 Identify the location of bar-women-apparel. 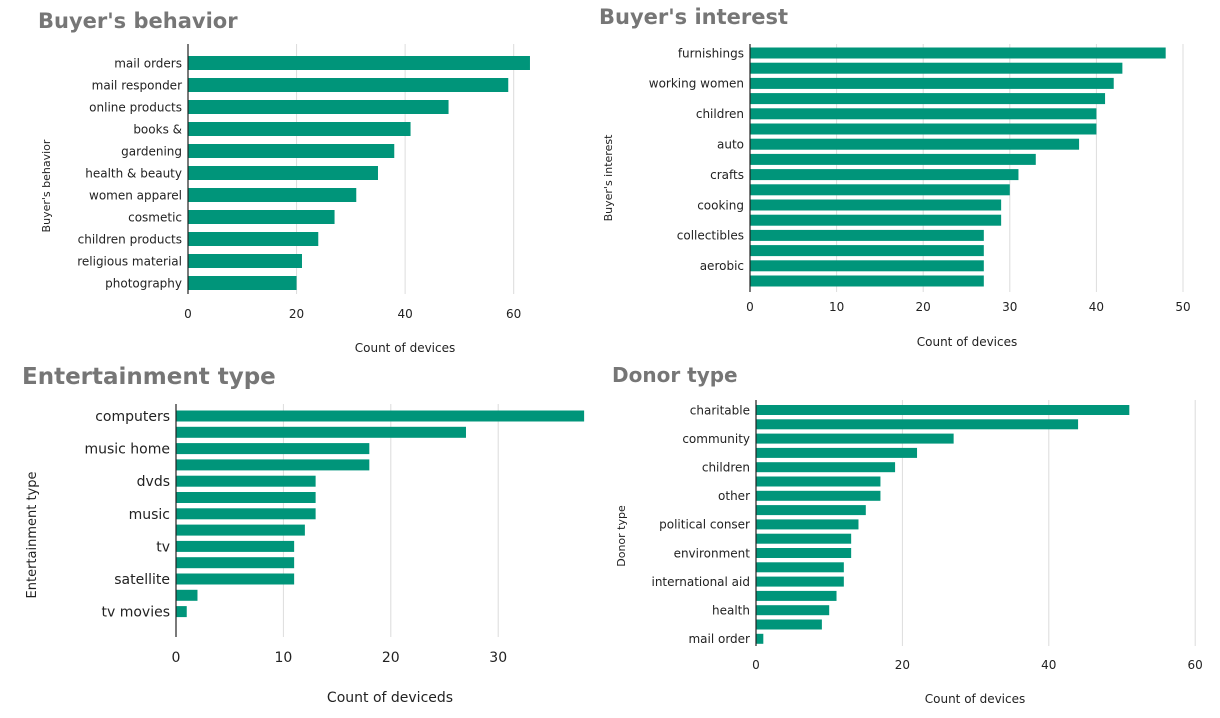
(272, 195).